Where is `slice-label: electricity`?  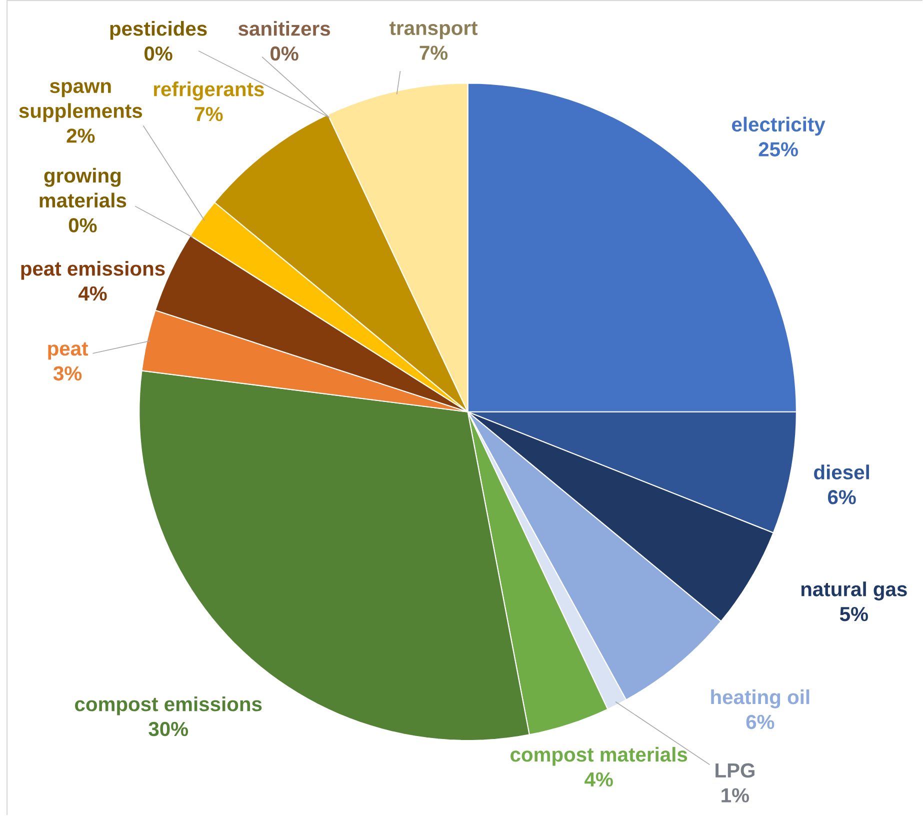 slice-label: electricity is located at coordinates (779, 126).